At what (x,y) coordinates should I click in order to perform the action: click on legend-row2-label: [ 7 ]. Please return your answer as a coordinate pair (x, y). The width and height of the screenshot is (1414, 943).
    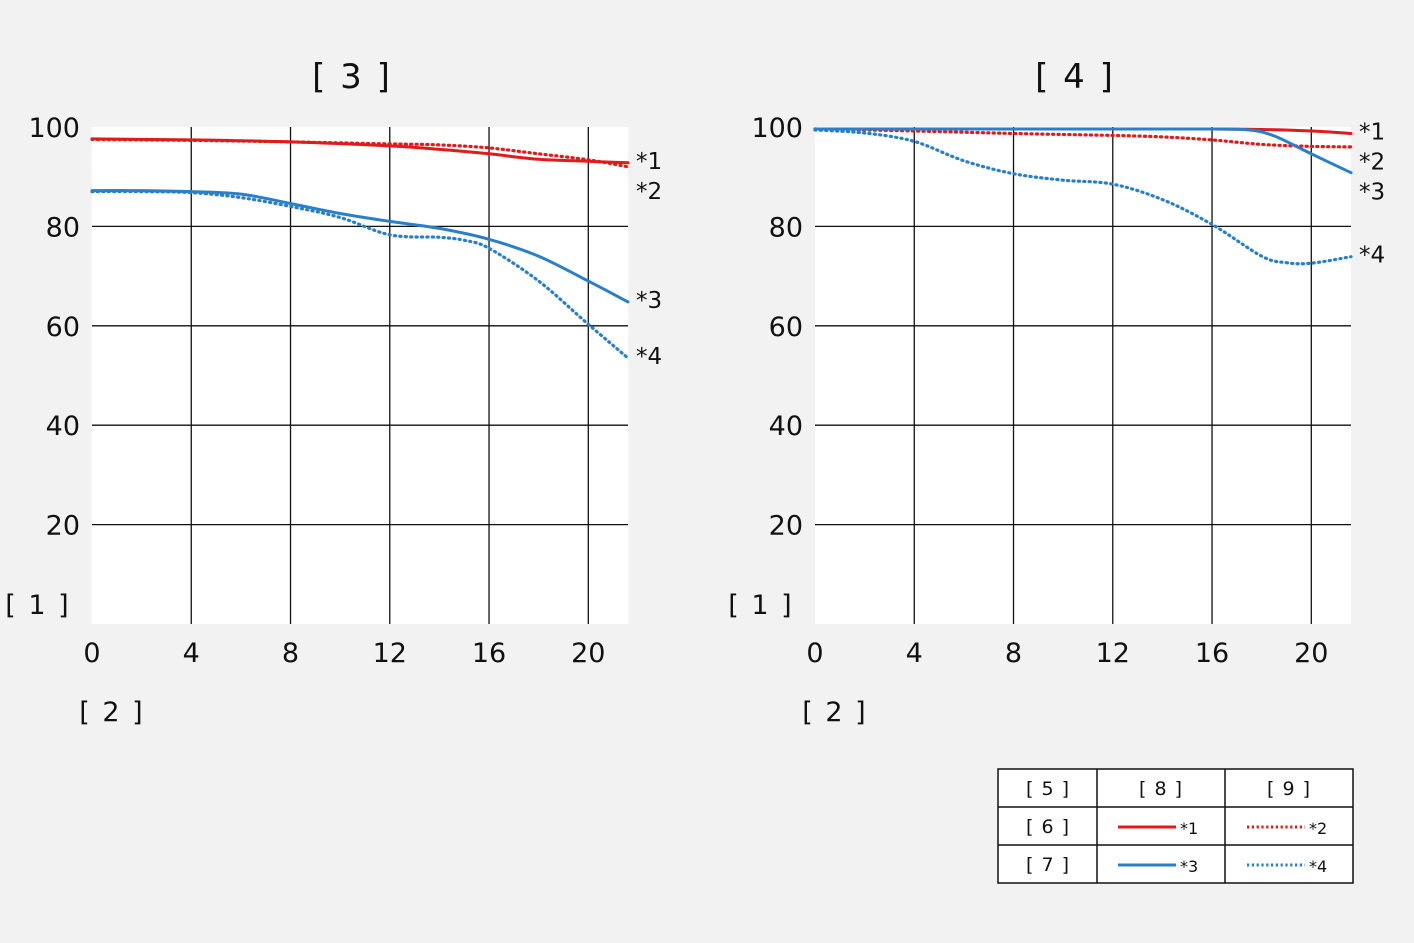
    Looking at the image, I should click on (1048, 865).